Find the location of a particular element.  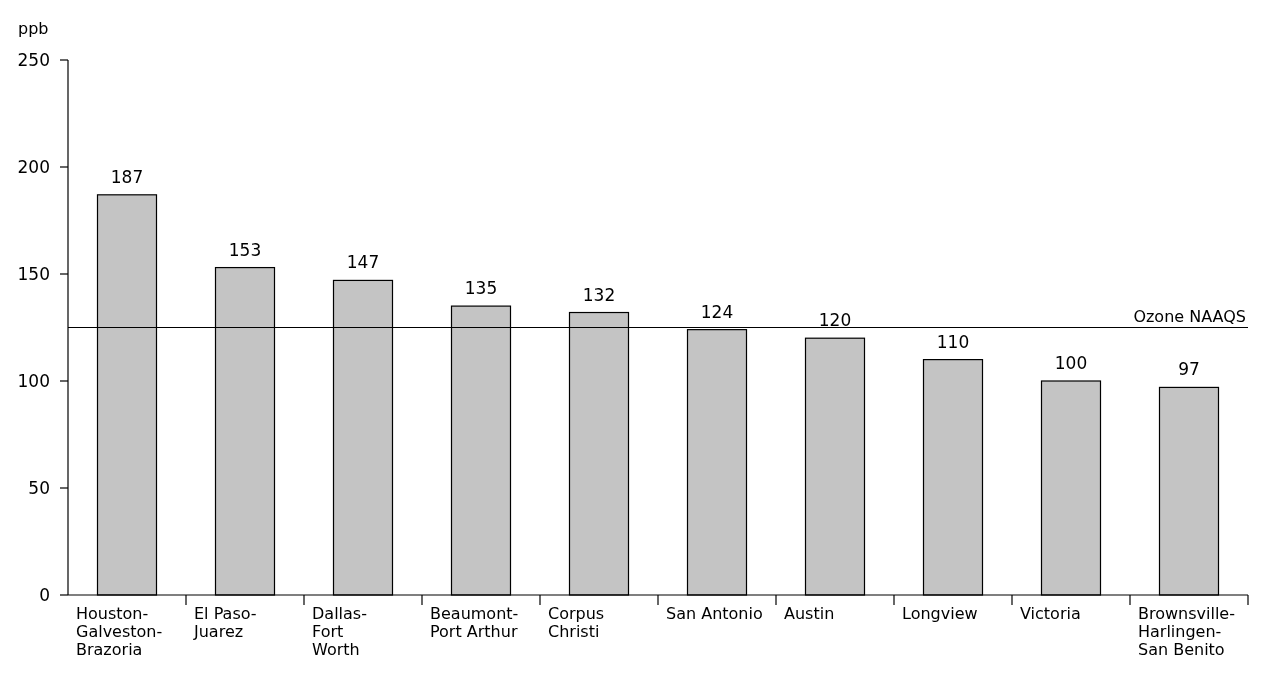

data-label: 100 is located at coordinates (1071, 363).